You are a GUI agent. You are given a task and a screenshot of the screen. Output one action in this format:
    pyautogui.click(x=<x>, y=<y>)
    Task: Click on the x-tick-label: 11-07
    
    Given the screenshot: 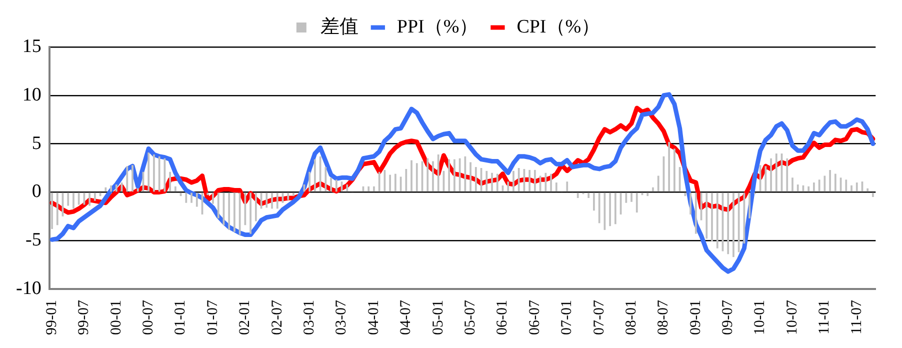 What is the action you would take?
    pyautogui.click(x=856, y=317)
    